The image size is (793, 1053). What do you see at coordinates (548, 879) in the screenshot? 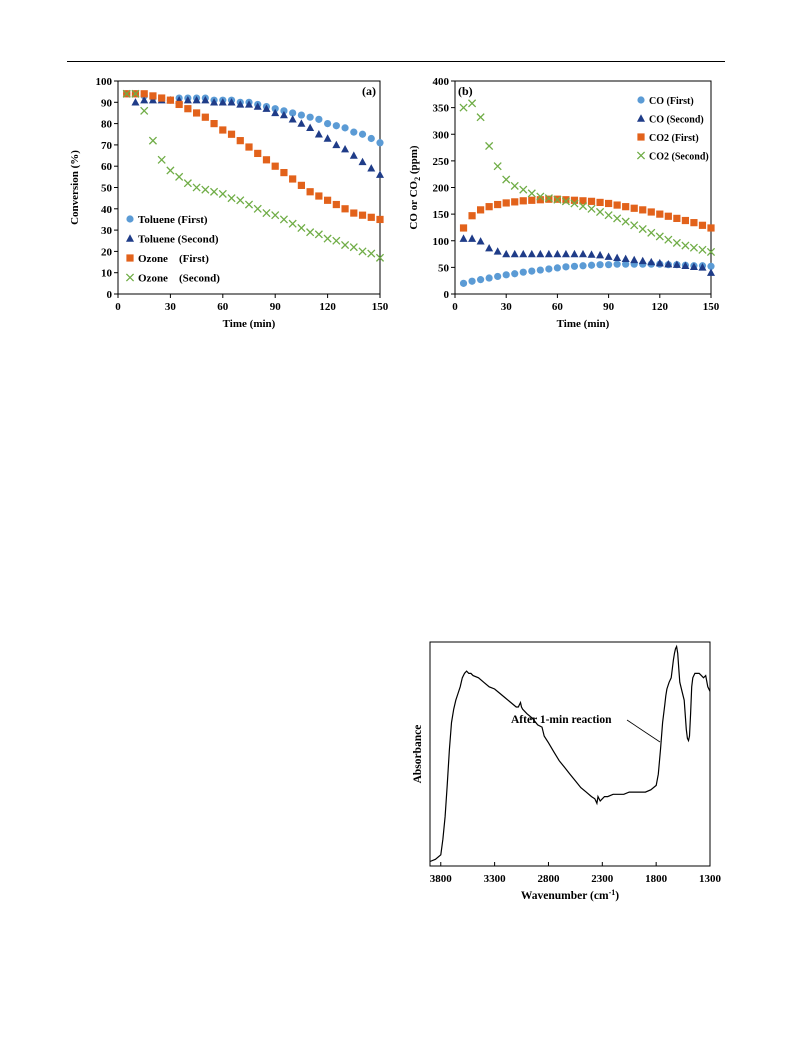
I see `x-tick-label: 2800` at bounding box center [548, 879].